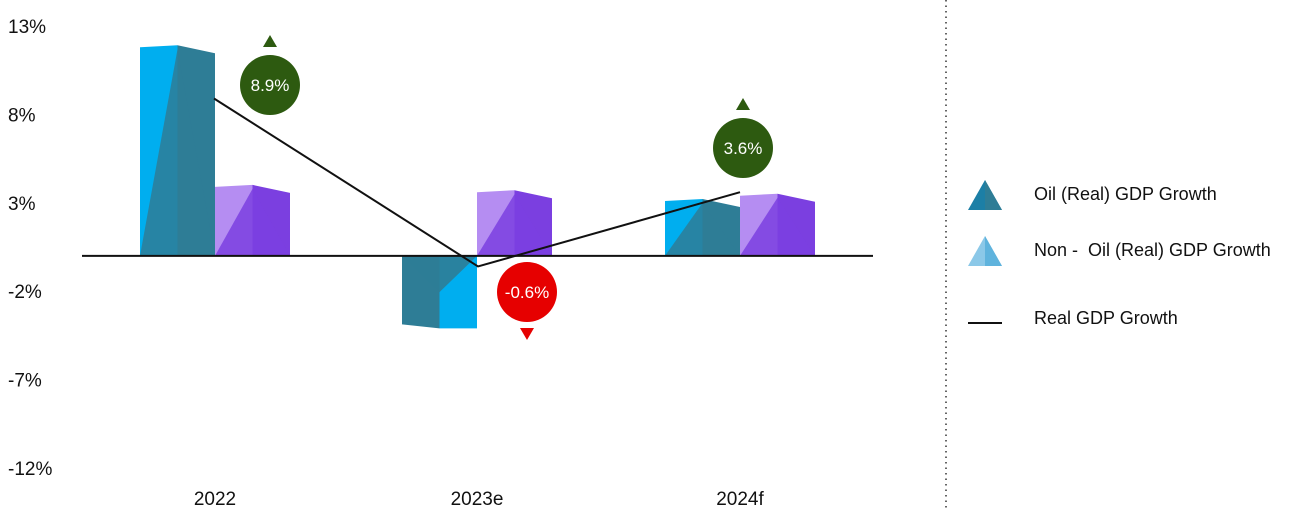 The image size is (1292, 508). What do you see at coordinates (177, 150) in the screenshot?
I see `bar-oil-2022` at bounding box center [177, 150].